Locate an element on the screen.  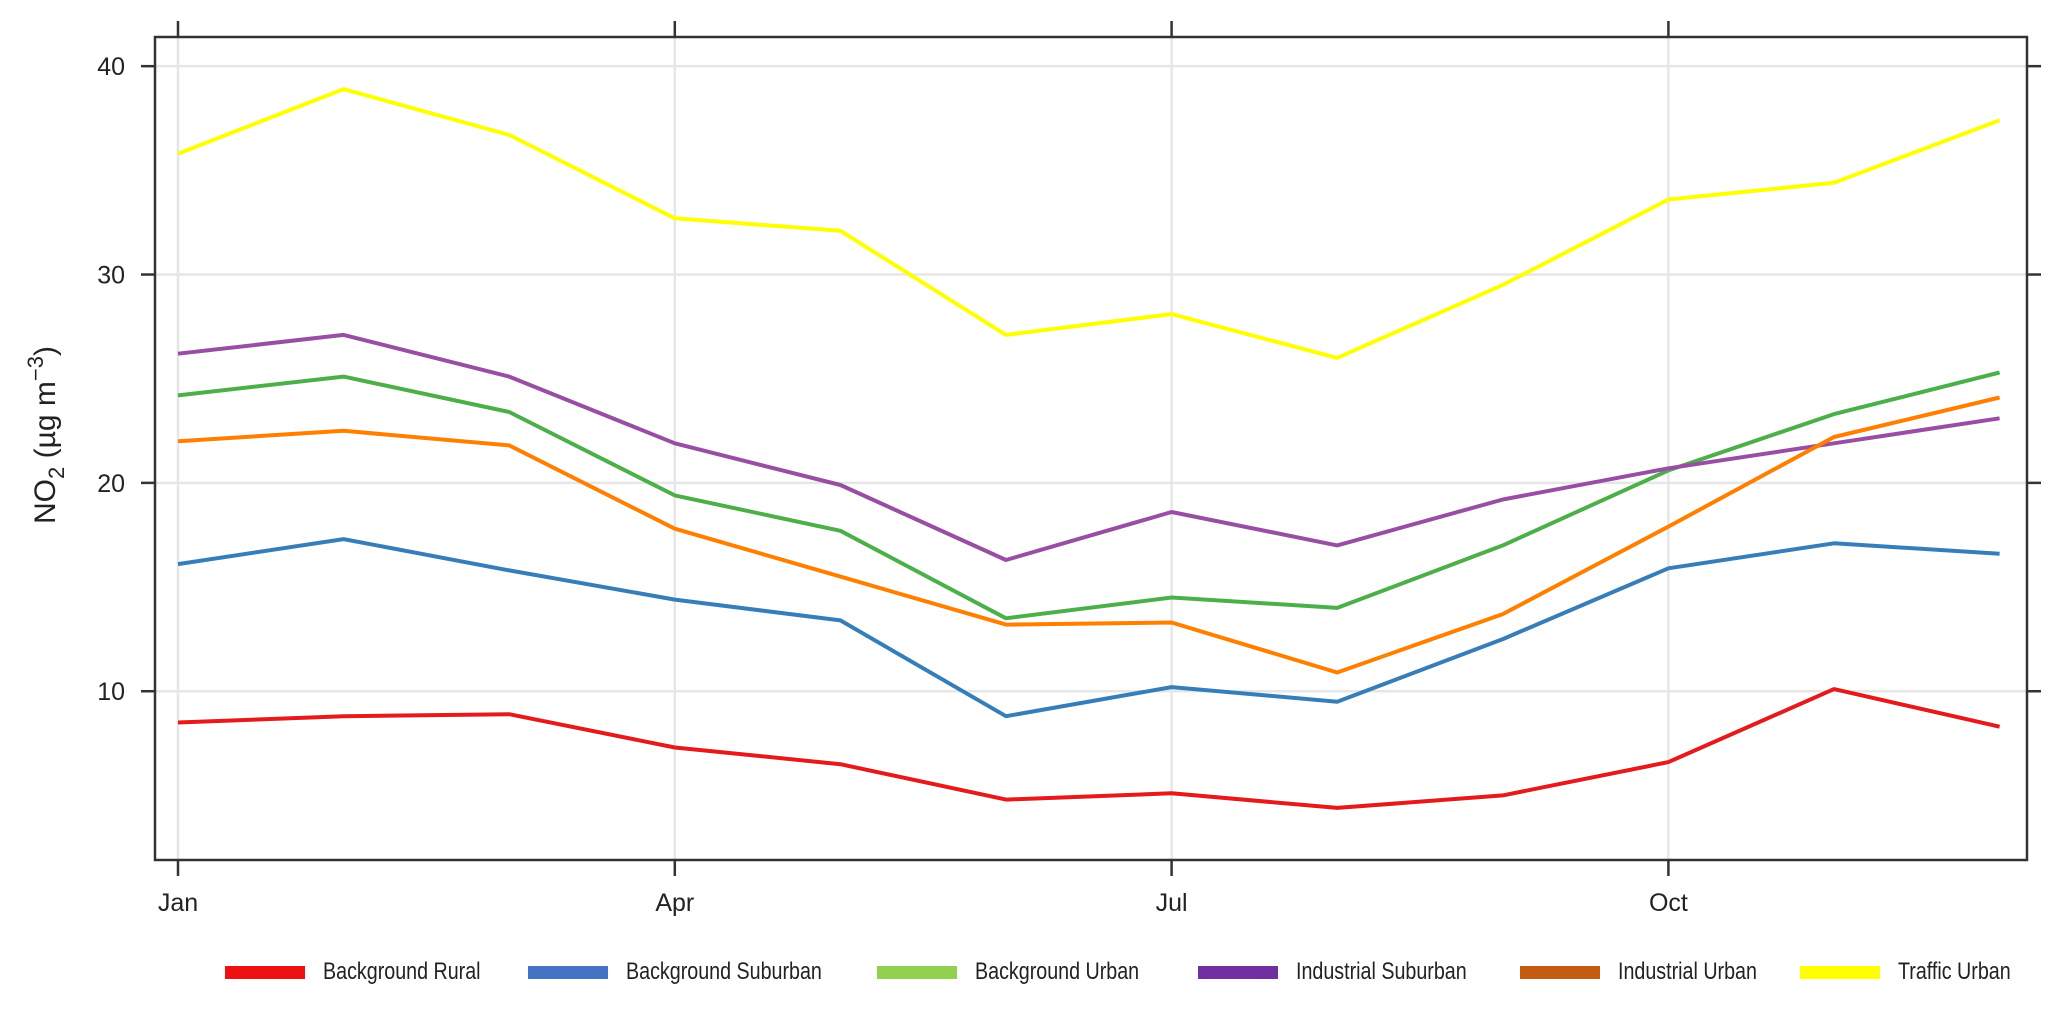
y-tick-label: 40 is located at coordinates (111, 67).